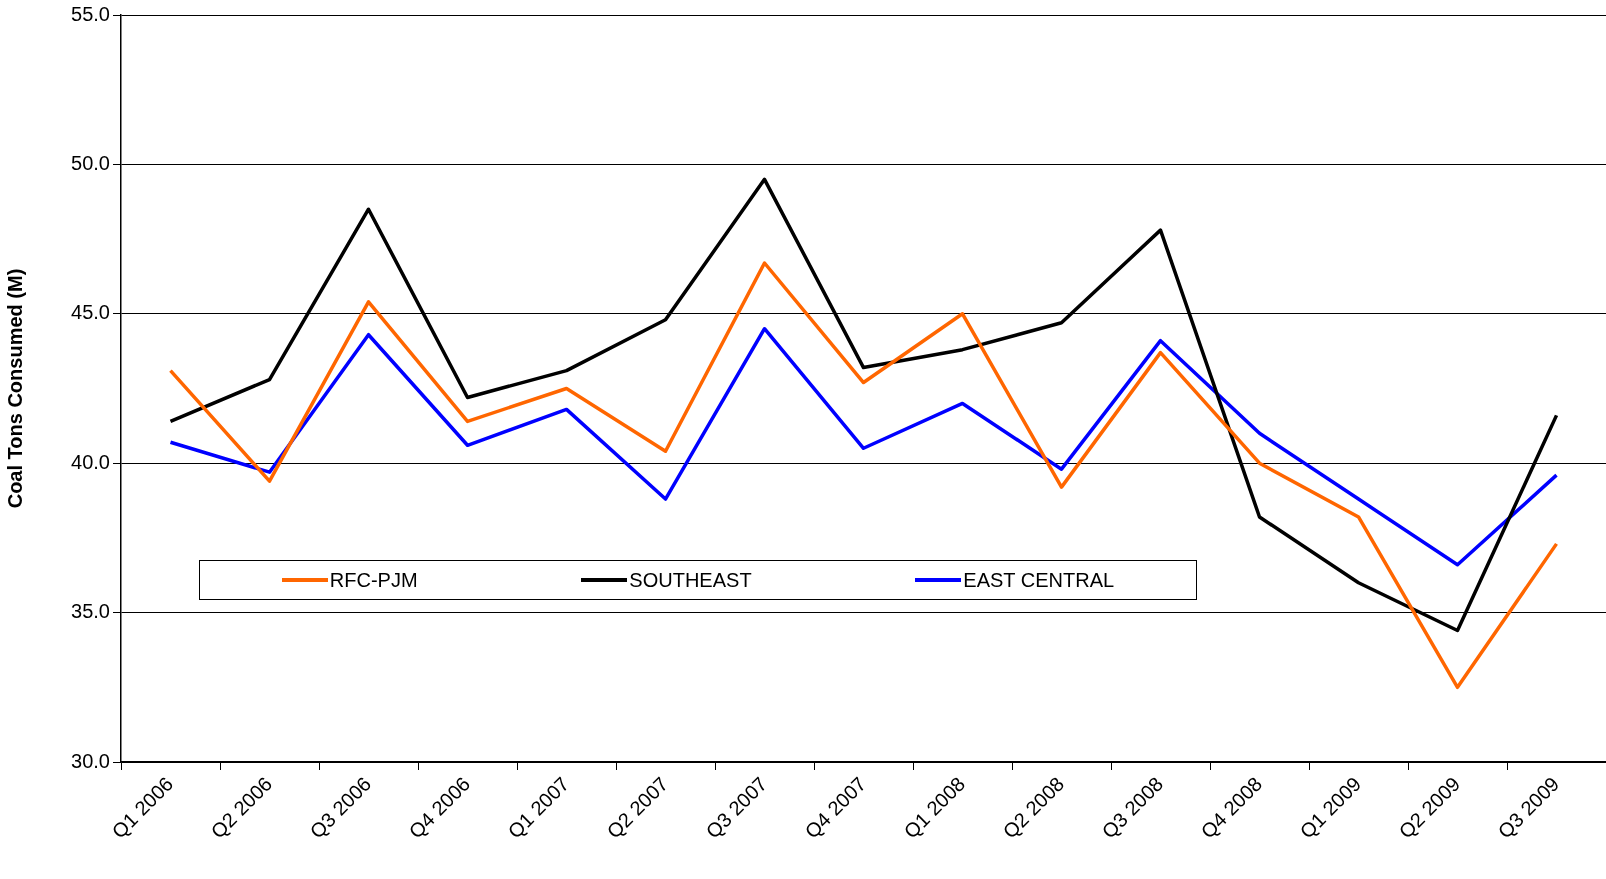  I want to click on legend-label: SOUTHEAST, so click(690, 580).